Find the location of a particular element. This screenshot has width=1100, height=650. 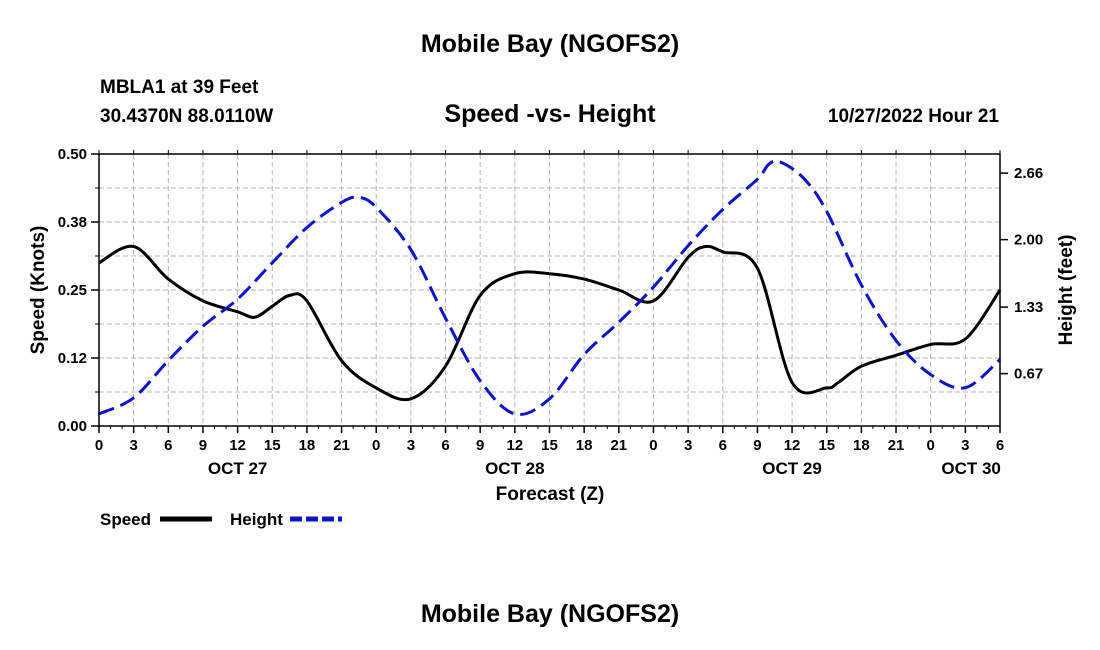

y-left-tick-label: 0.00 is located at coordinates (72, 426).